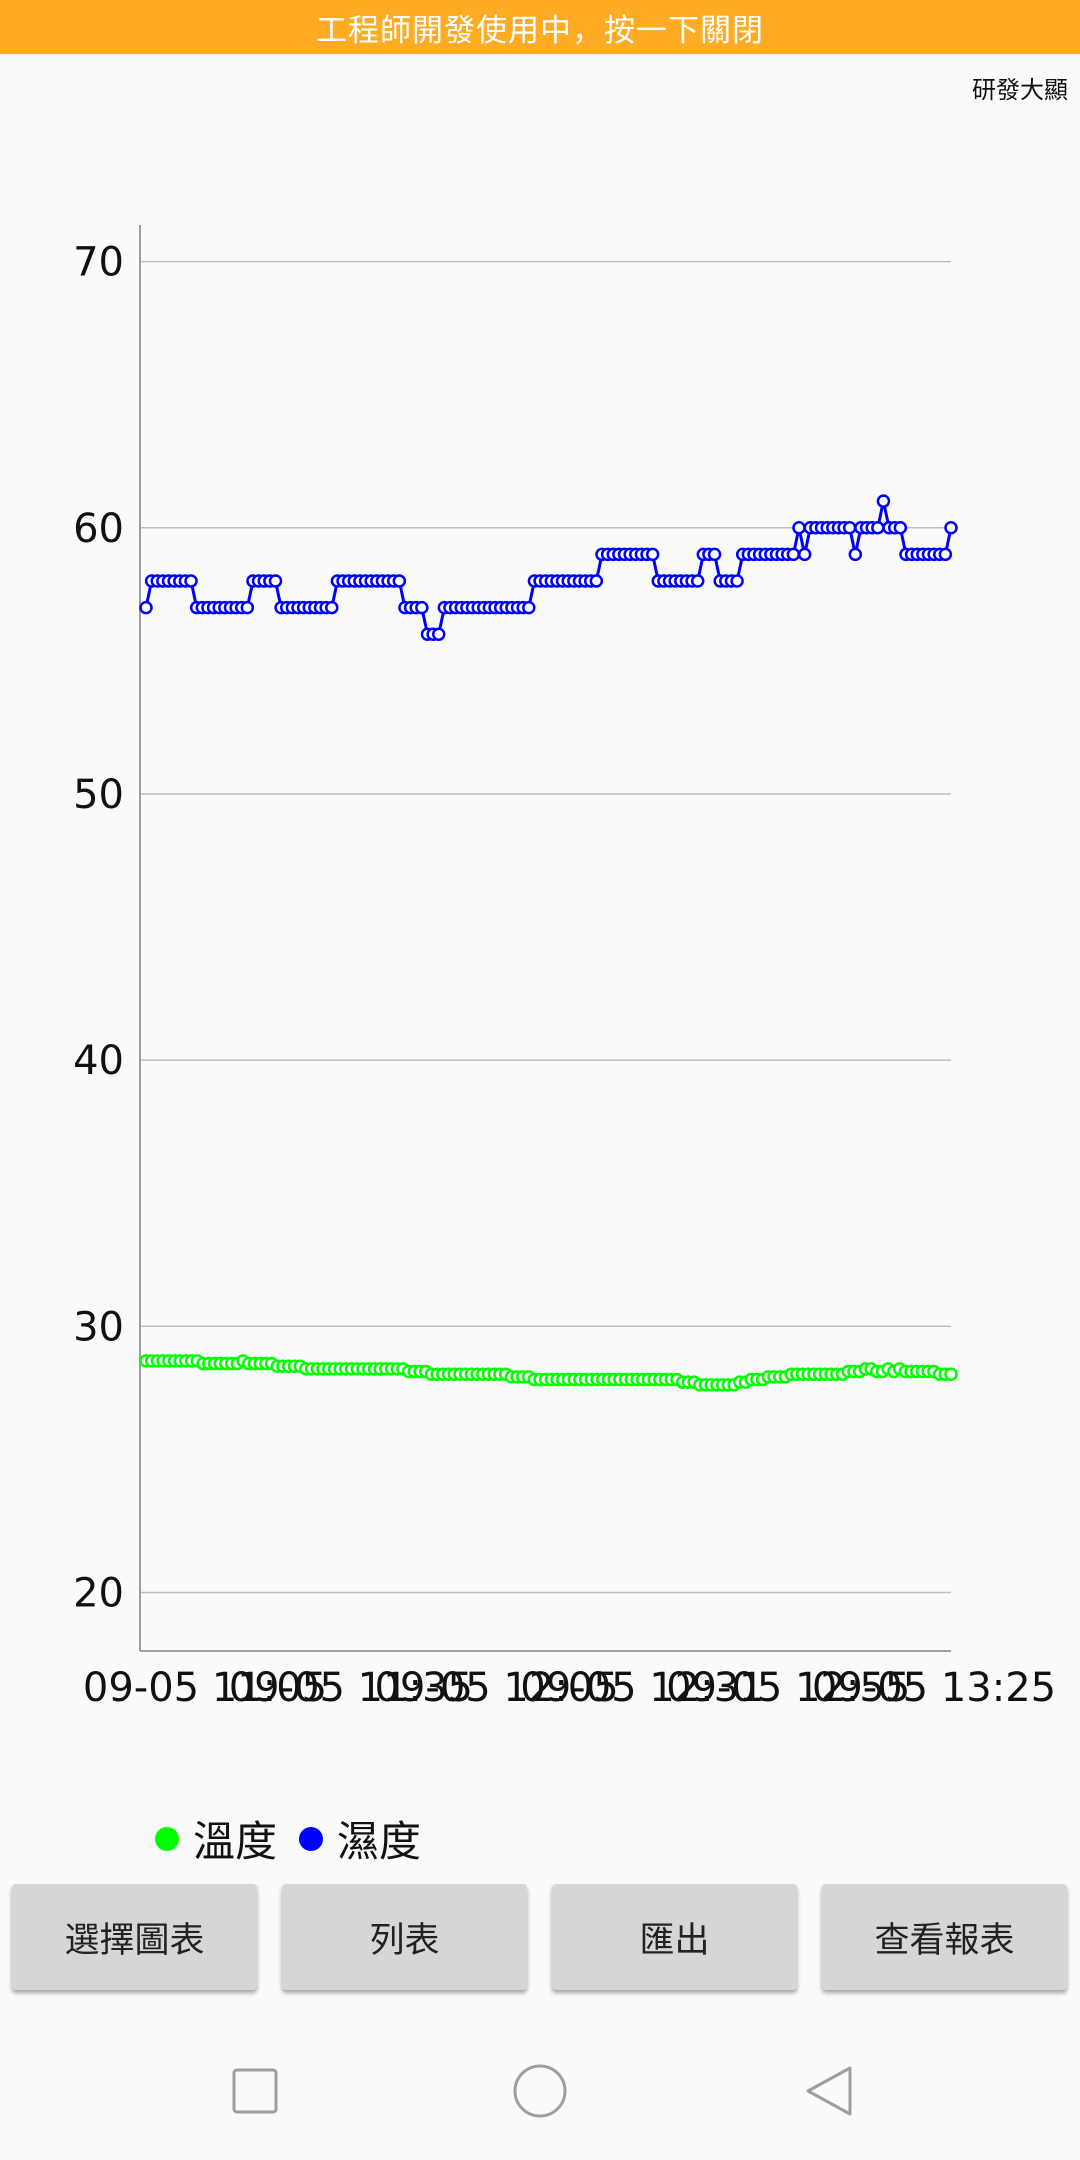  What do you see at coordinates (1020, 90) in the screenshot?
I see `corner-label: 研發大顯` at bounding box center [1020, 90].